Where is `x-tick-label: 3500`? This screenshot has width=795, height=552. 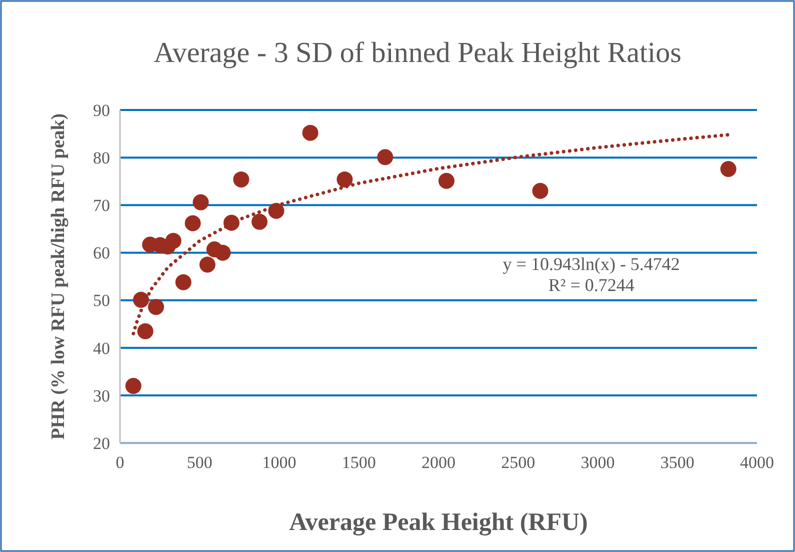 x-tick-label: 3500 is located at coordinates (677, 462).